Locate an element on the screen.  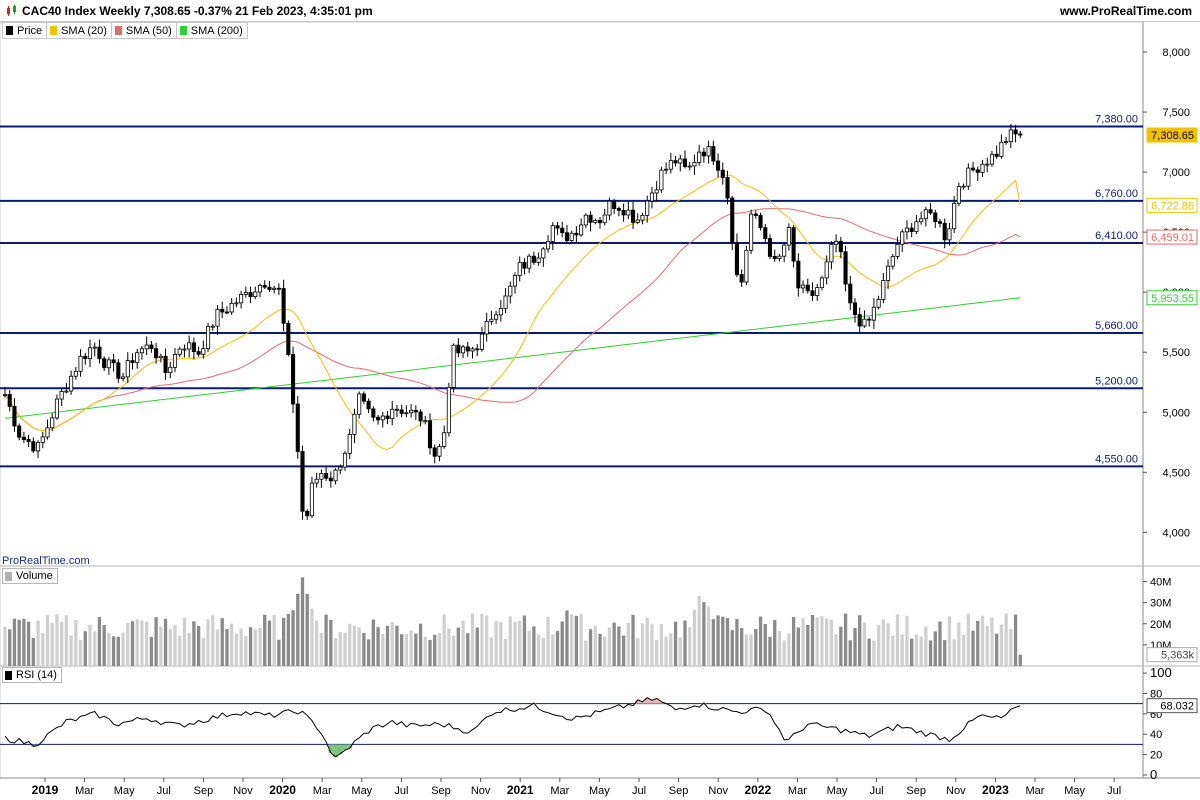
rsi-badge is located at coordinates (1172, 706).